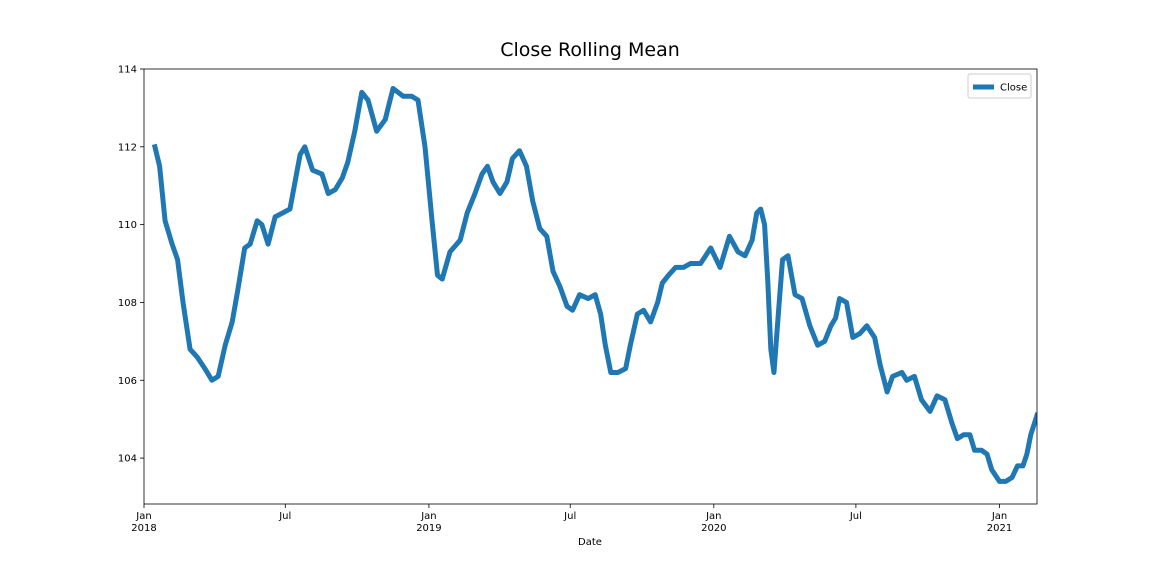  Describe the element at coordinates (143, 522) in the screenshot. I see `x-tick-label: Jan 2018` at that location.